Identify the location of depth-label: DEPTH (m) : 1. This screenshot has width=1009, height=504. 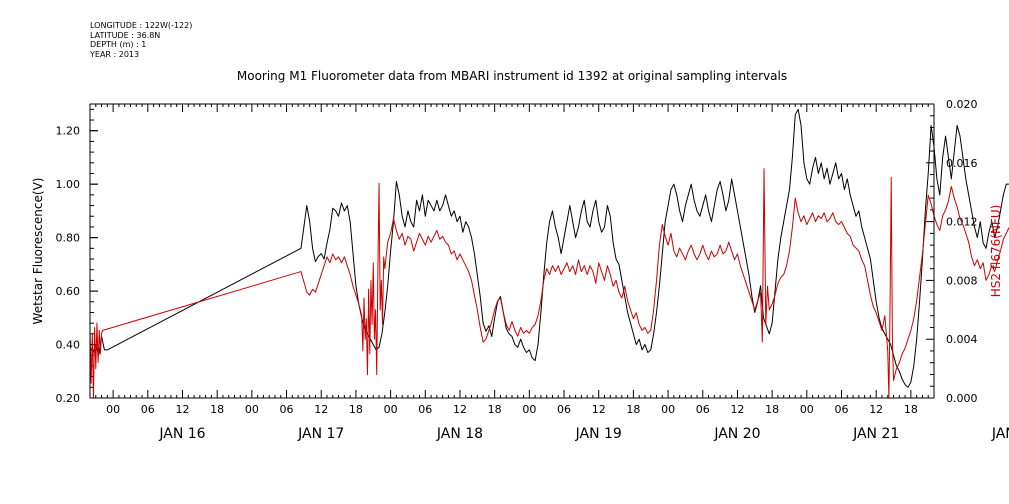
(118, 44).